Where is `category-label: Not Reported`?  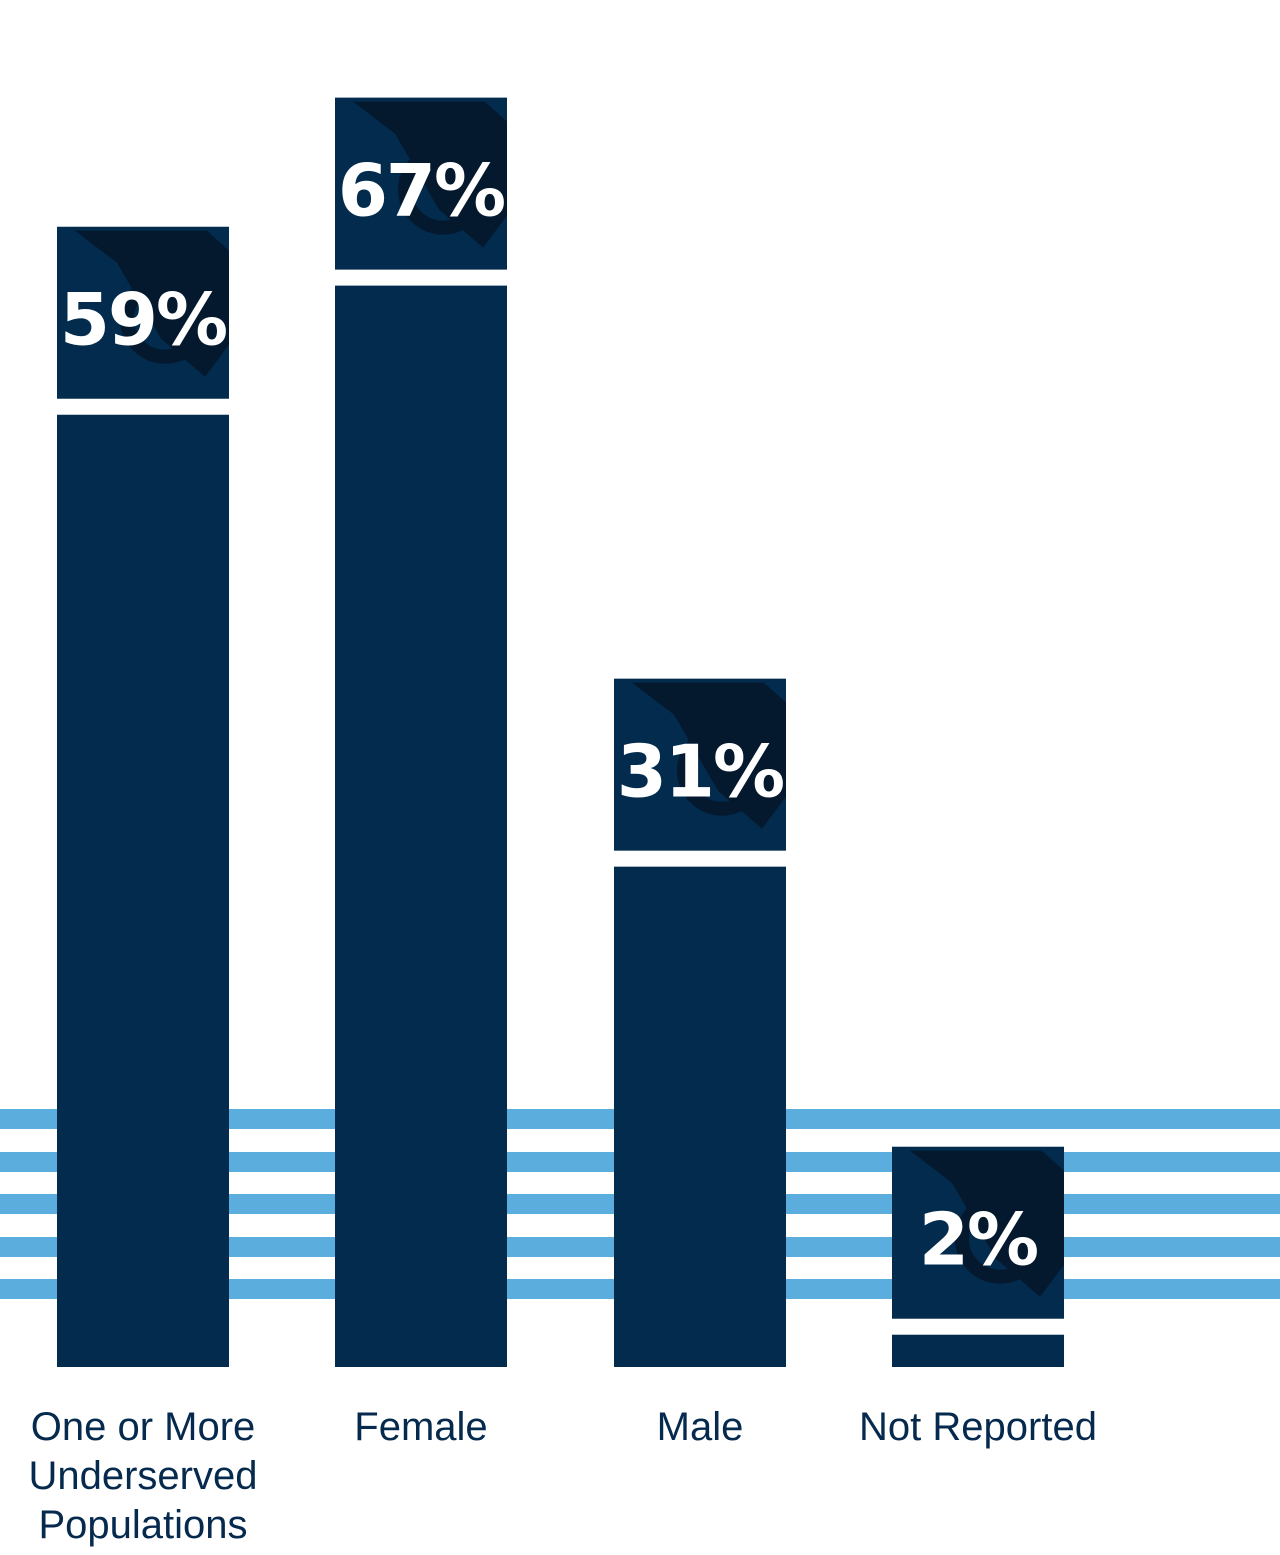
category-label: Not Reported is located at coordinates (978, 1427).